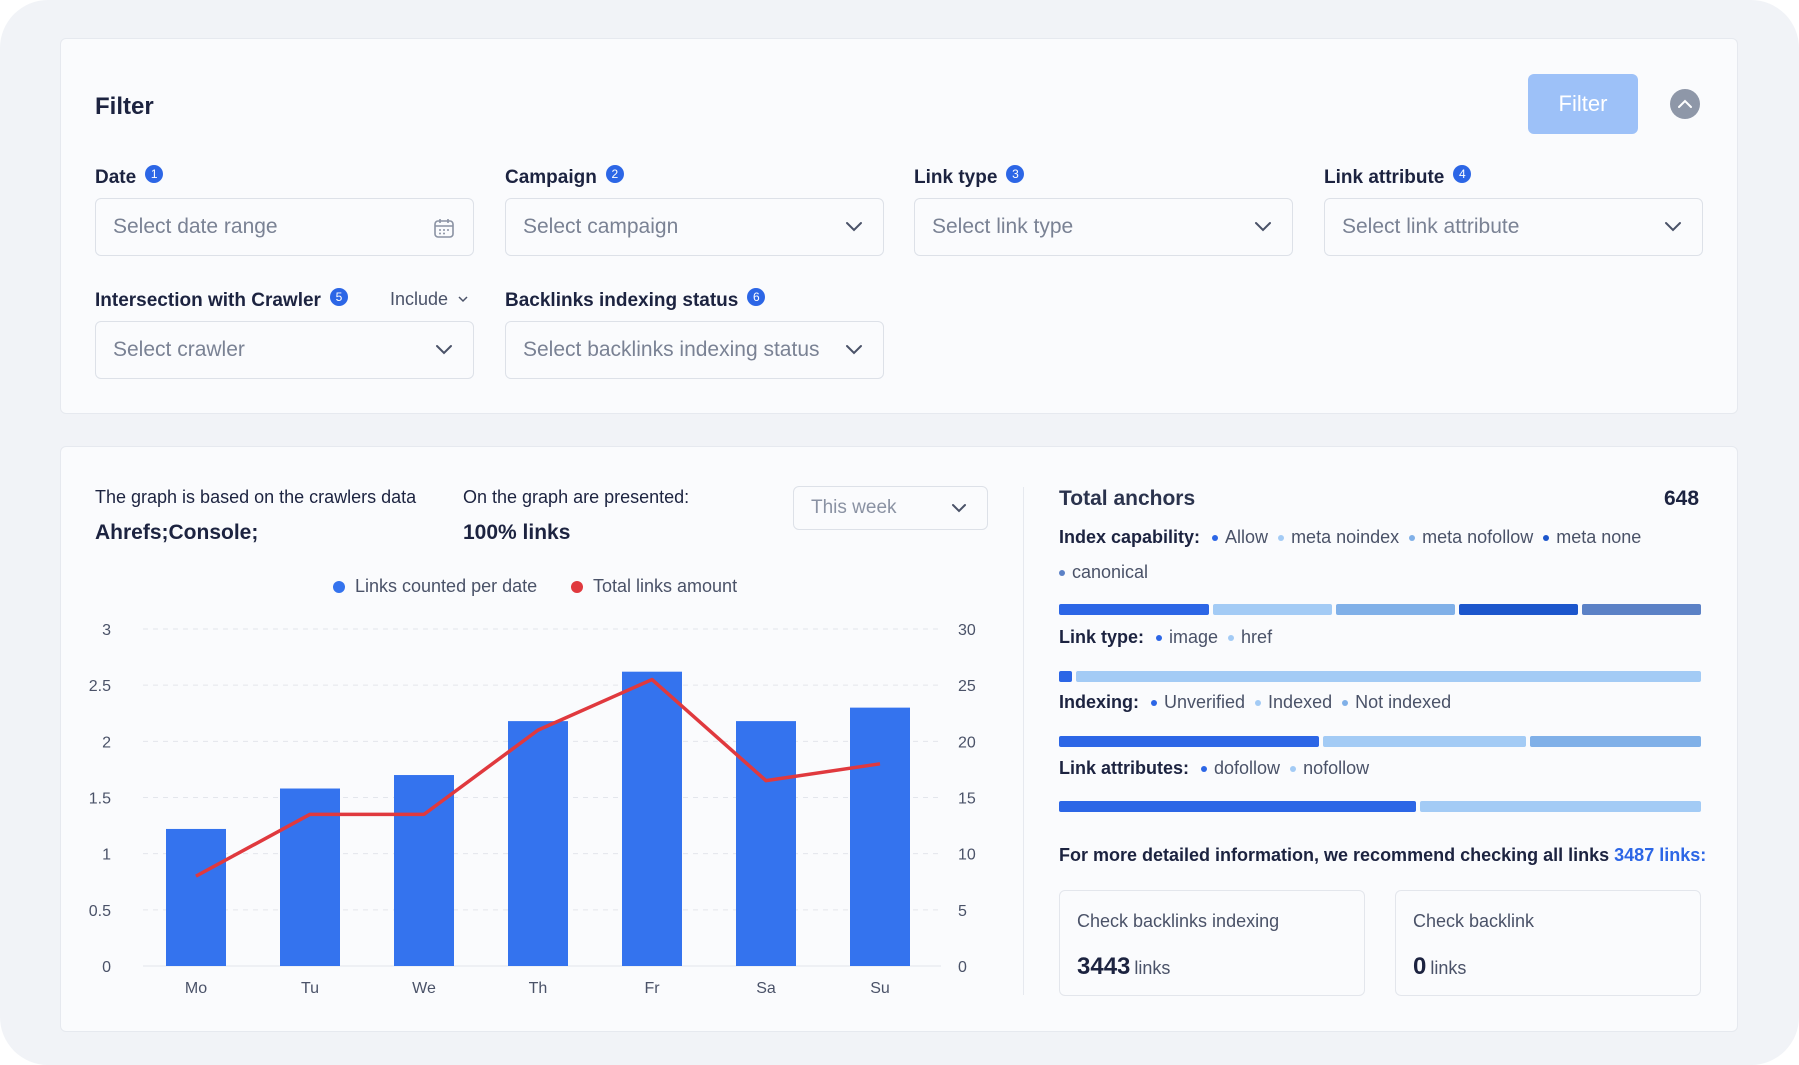 This screenshot has height=1065, width=1799. What do you see at coordinates (1247, 537) in the screenshot?
I see `anchor-legend-text: Allow` at bounding box center [1247, 537].